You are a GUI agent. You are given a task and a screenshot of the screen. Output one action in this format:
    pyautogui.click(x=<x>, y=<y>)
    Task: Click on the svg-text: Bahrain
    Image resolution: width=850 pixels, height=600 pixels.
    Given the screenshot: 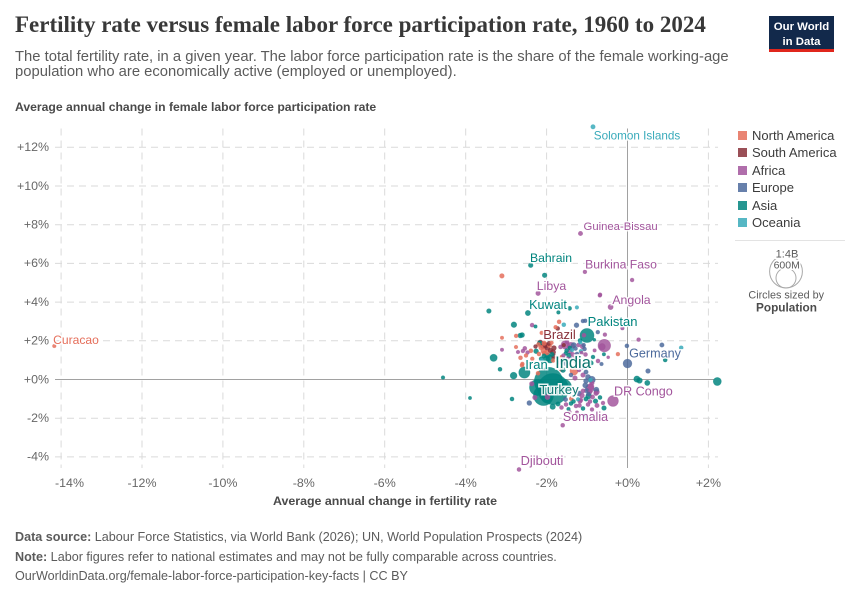 What is the action you would take?
    pyautogui.click(x=551, y=258)
    